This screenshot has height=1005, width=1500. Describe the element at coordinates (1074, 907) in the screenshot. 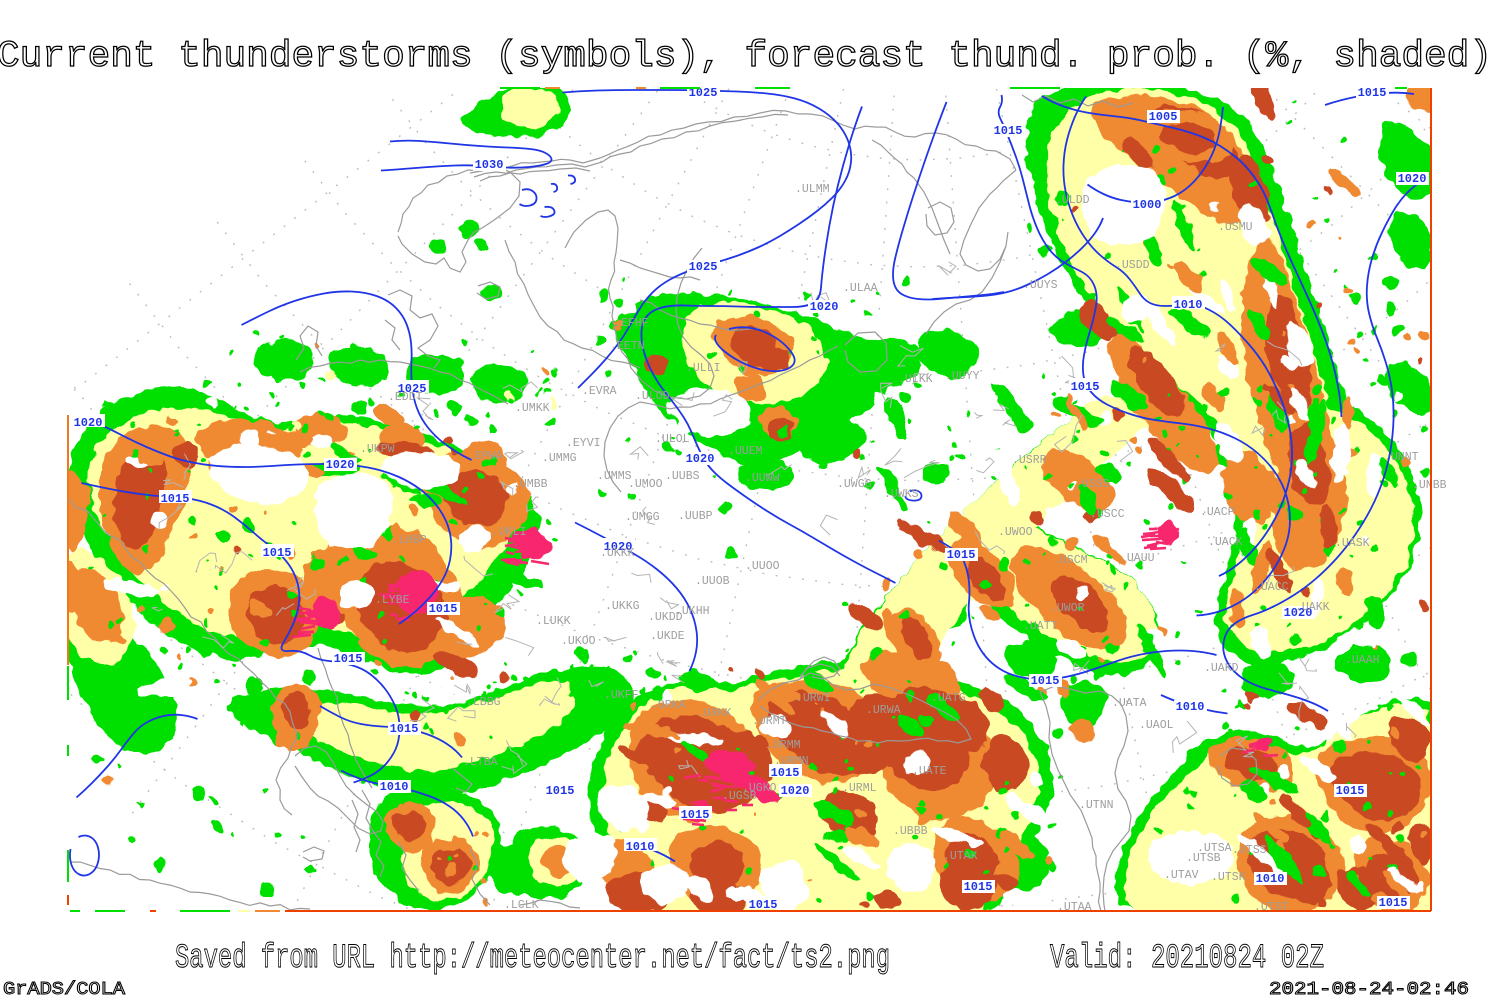

I see `svg-text: .UTAA` at that location.